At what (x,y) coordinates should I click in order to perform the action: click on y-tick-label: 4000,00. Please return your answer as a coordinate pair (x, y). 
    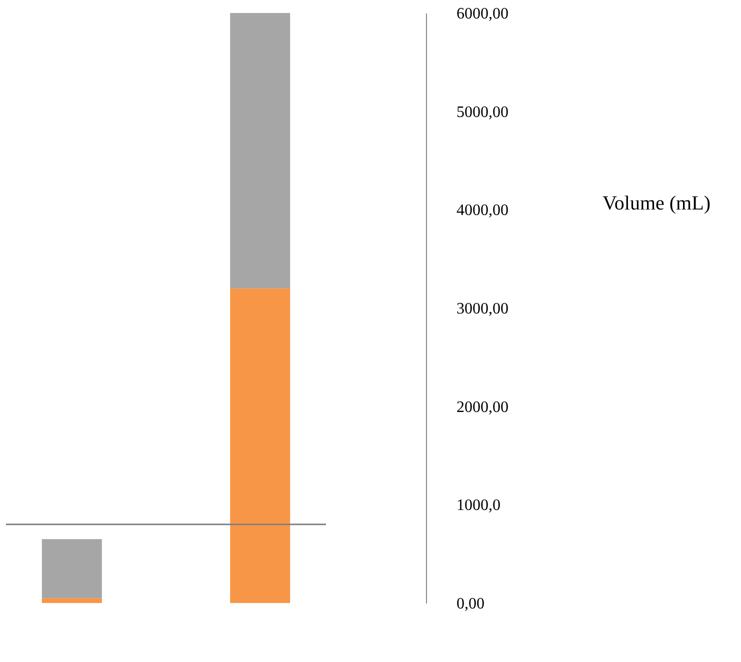
    Looking at the image, I should click on (482, 211).